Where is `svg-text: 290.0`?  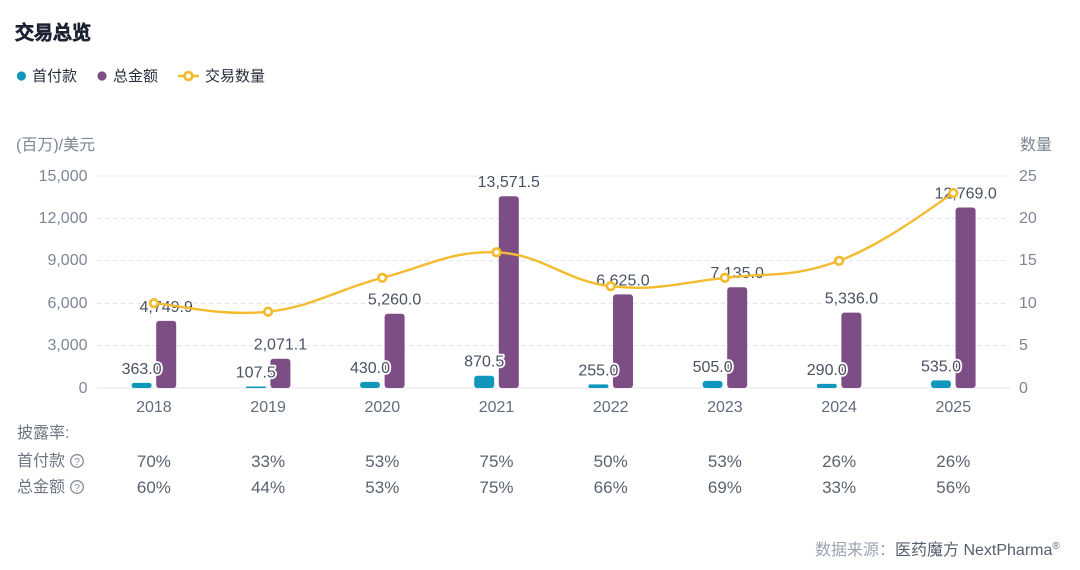 svg-text: 290.0 is located at coordinates (827, 370).